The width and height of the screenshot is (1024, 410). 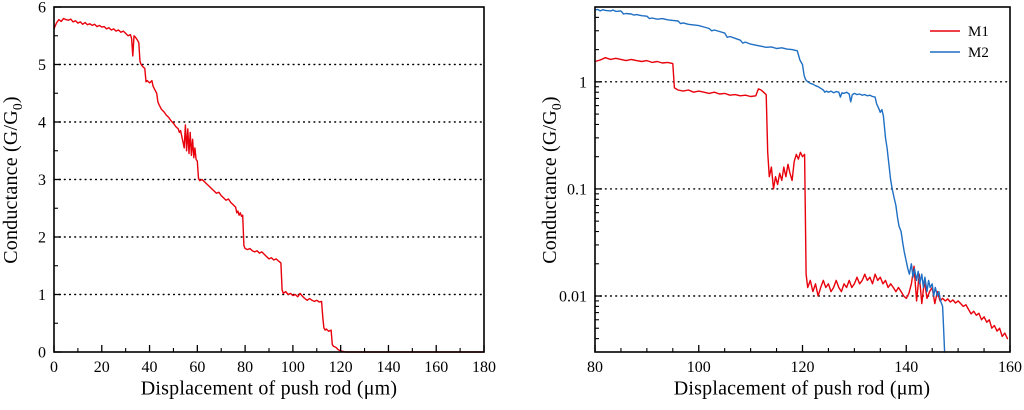 I want to click on left-y-axis-title: Conductance (G/G0), so click(x=13, y=180).